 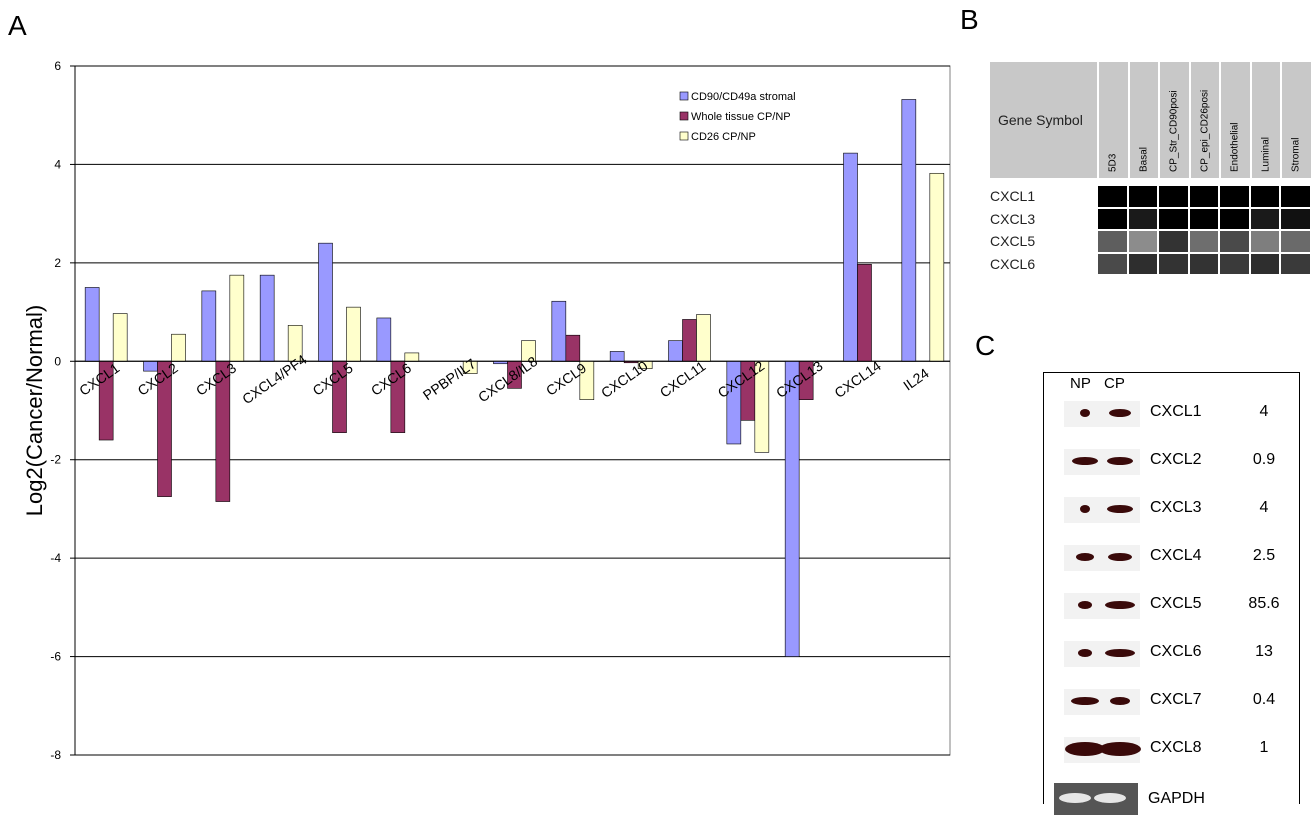 I want to click on y-tick-label: 6, so click(x=57, y=66).